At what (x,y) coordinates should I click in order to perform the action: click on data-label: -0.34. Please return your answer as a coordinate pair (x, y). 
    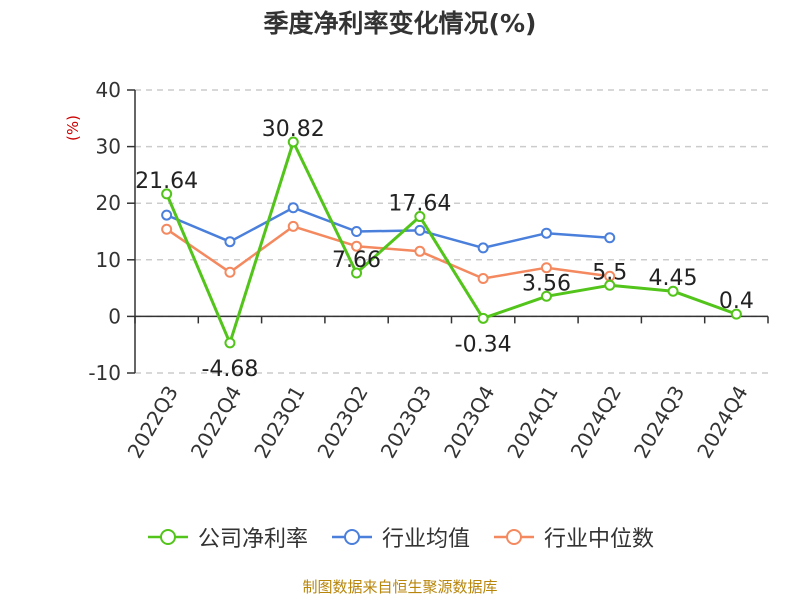
    Looking at the image, I should click on (483, 344).